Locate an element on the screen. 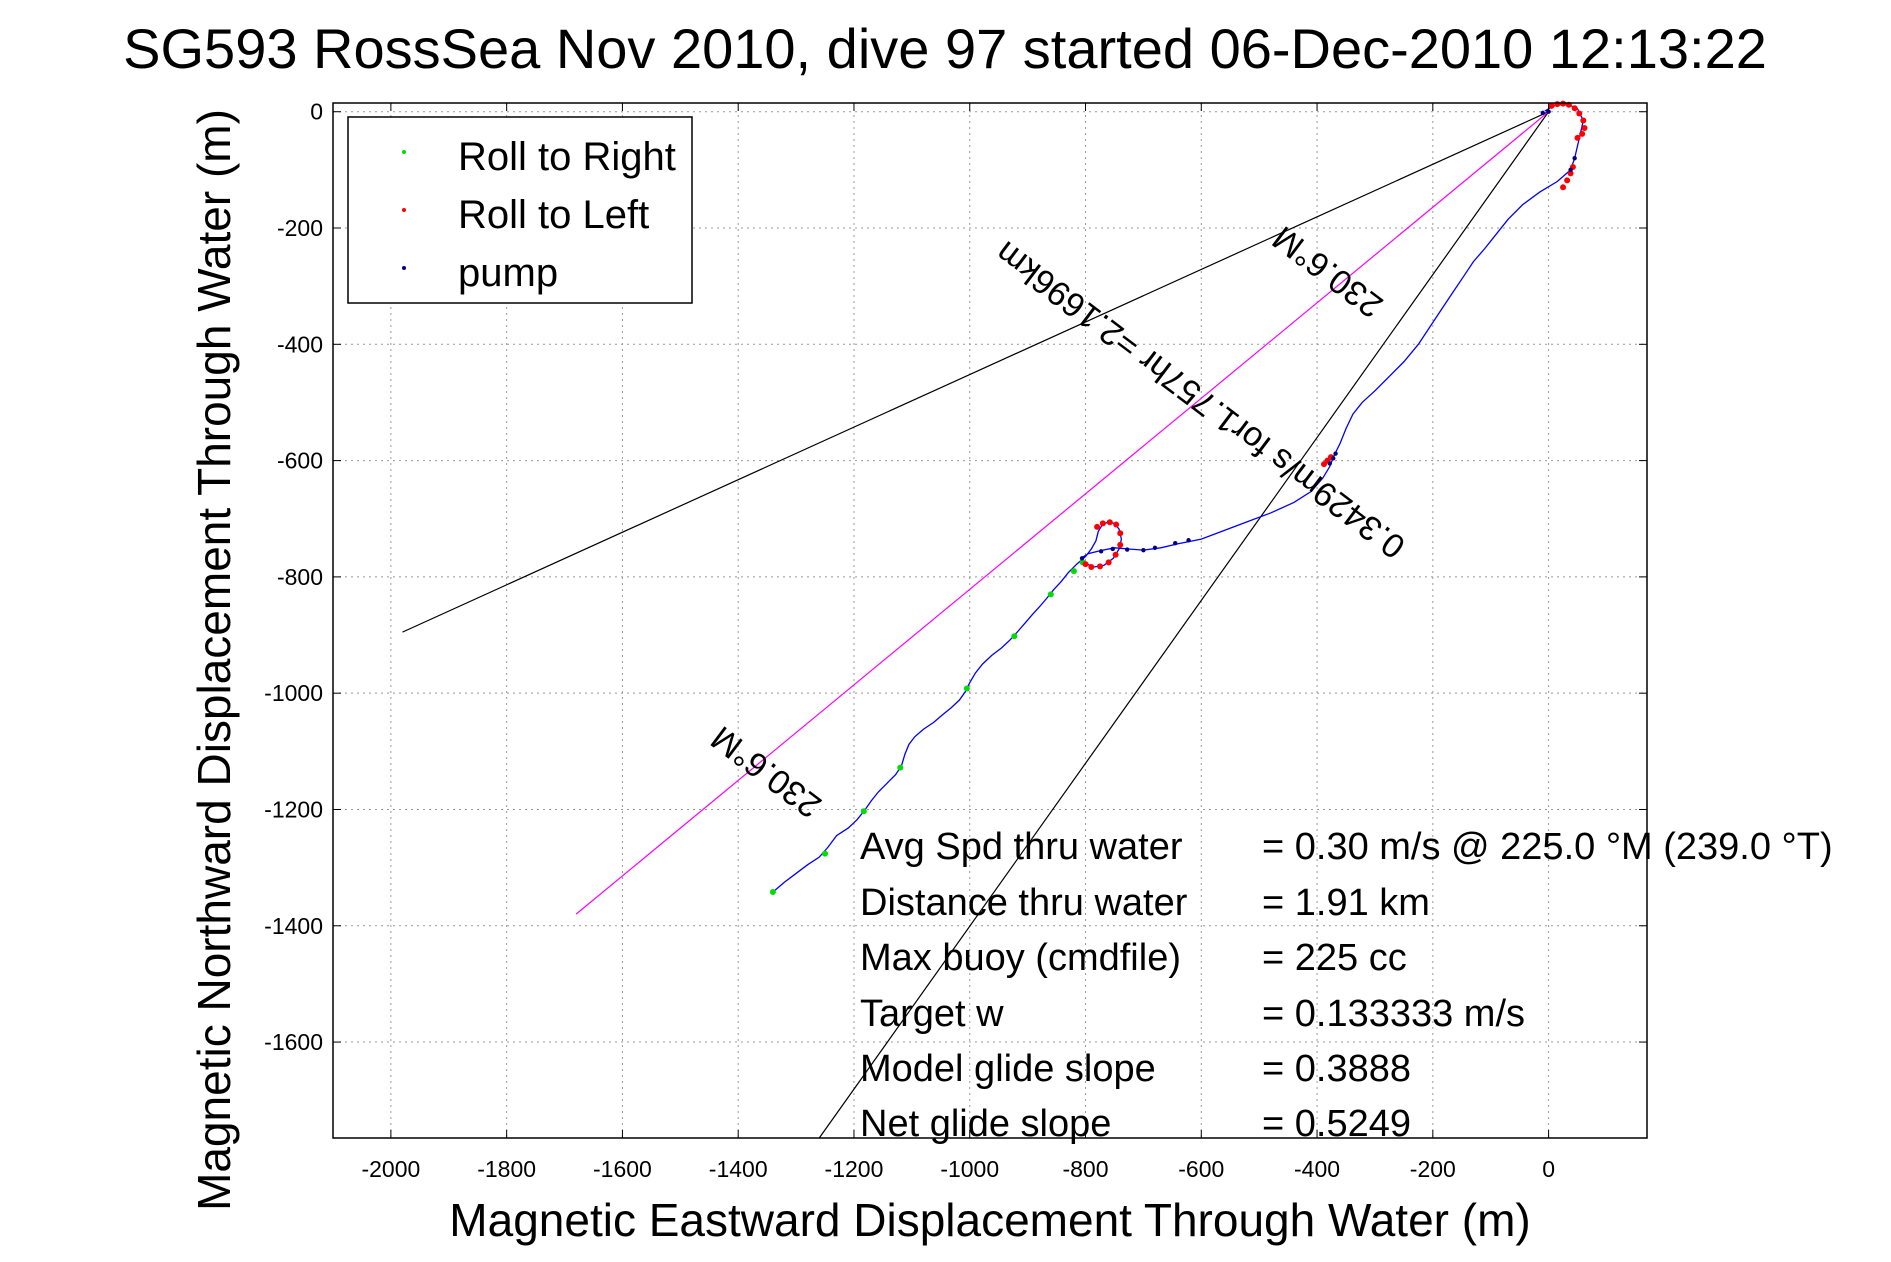 This screenshot has height=1262, width=1891. x-tick-label: -1600 is located at coordinates (622, 1169).